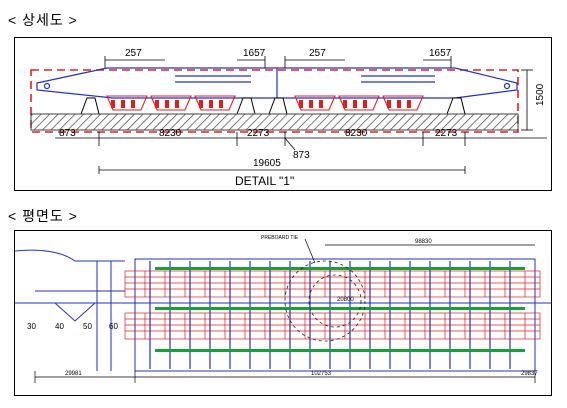  I want to click on dim-bottom-3: 2273, so click(258, 133).